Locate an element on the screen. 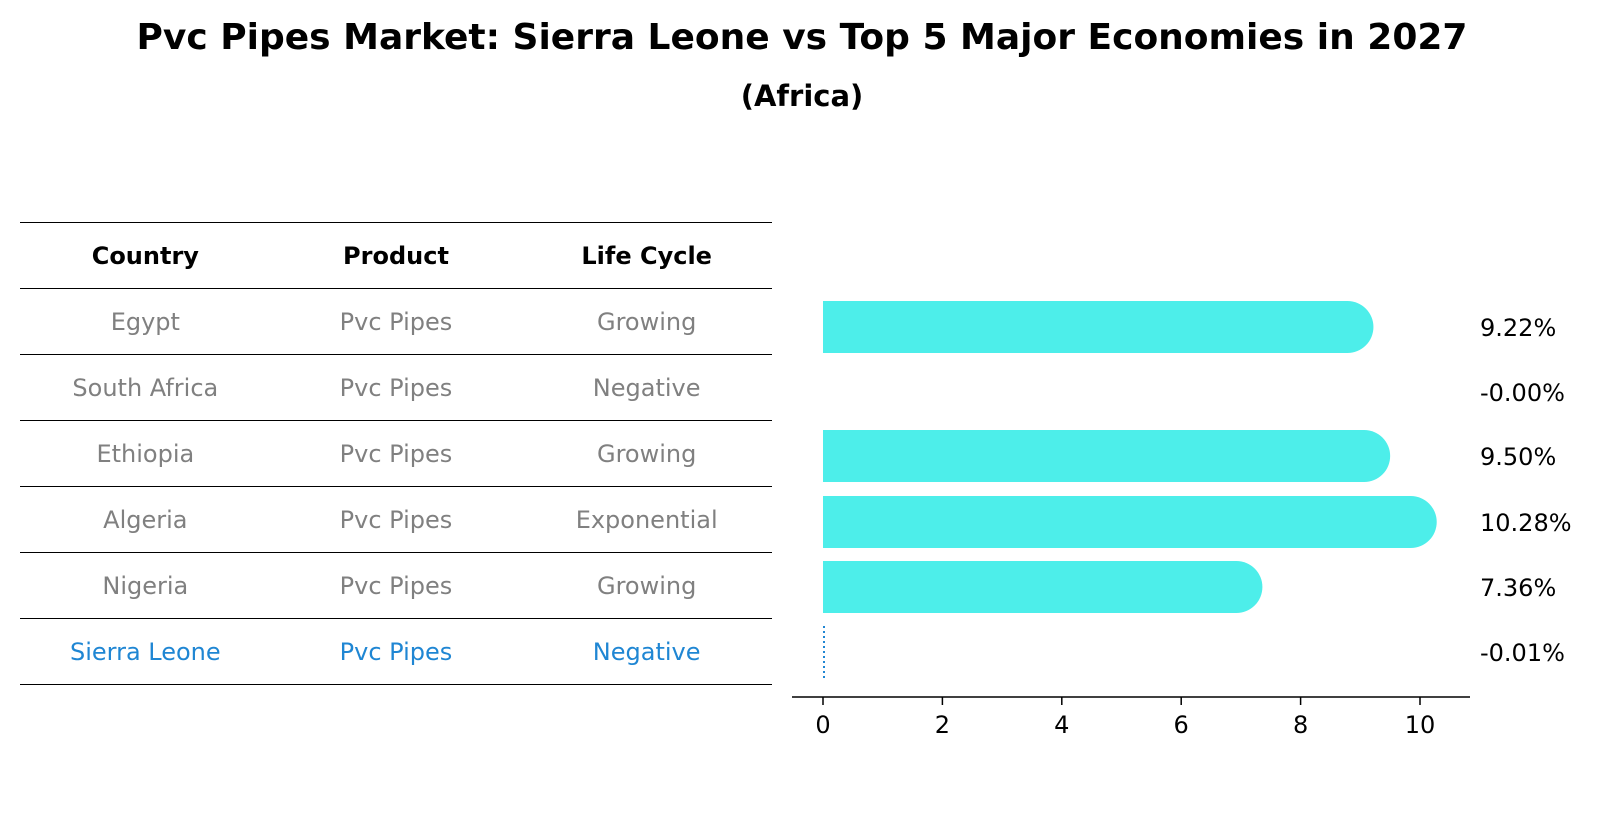  table-row: Nigeria Pvc Pipes Growing is located at coordinates (396, 585).